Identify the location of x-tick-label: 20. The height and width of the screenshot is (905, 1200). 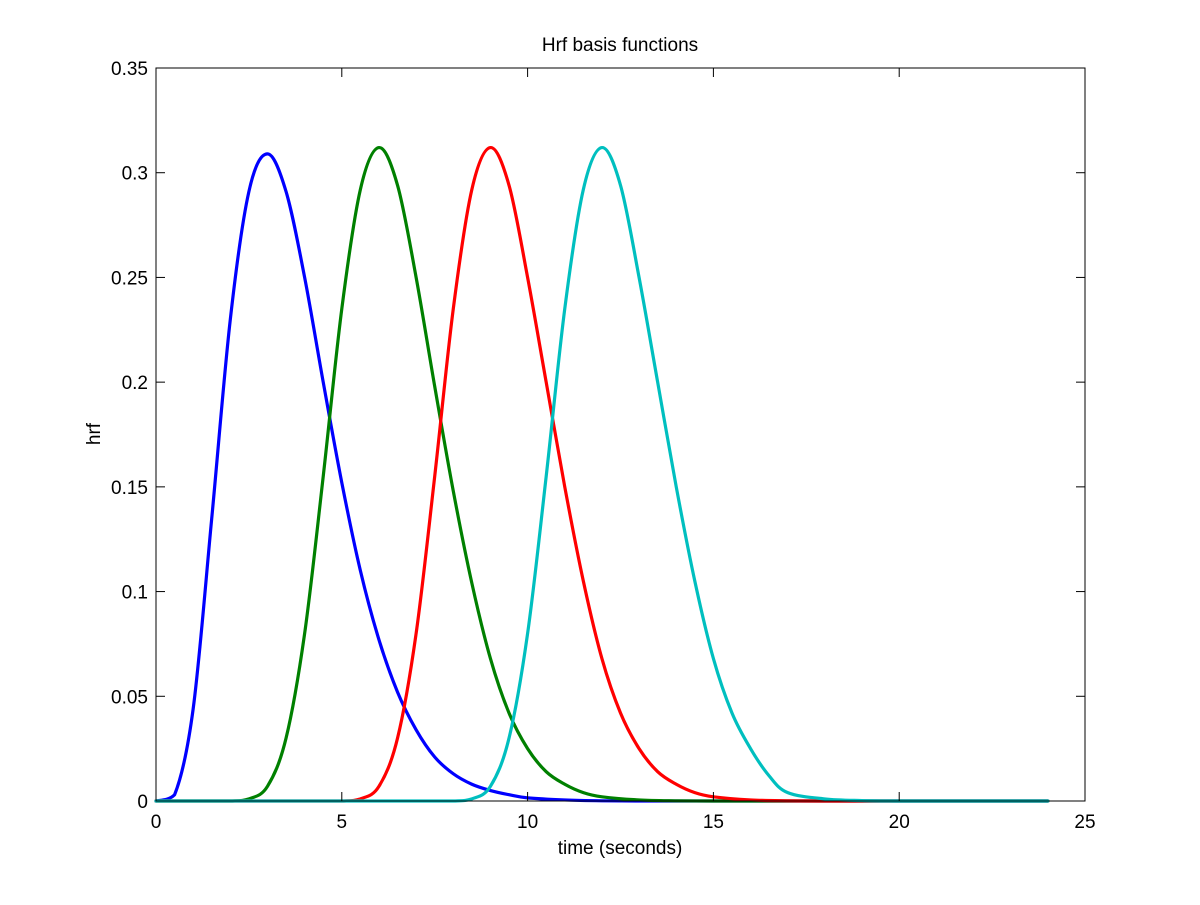
(899, 822).